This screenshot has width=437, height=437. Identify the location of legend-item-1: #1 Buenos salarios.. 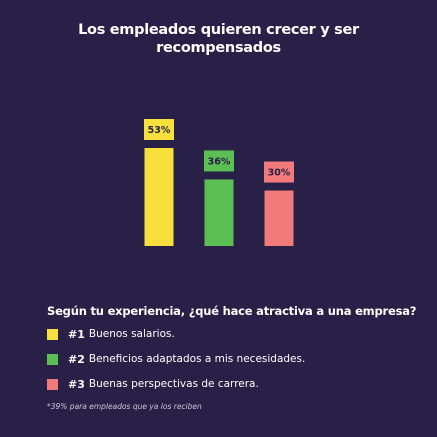
(111, 334).